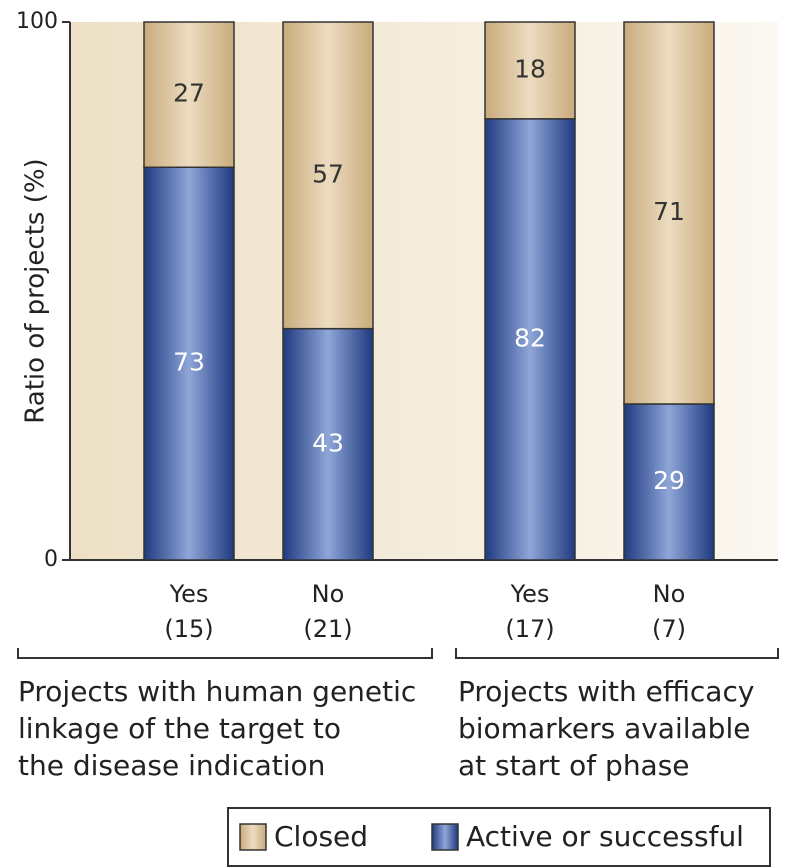 The image size is (788, 868). Describe the element at coordinates (574, 765) in the screenshot. I see `group-label: at start of phase` at that location.